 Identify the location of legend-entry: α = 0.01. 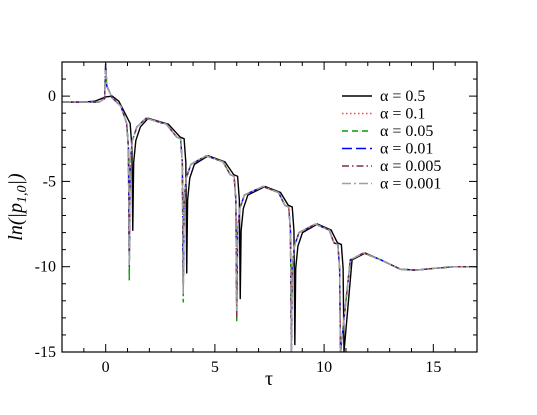
(406, 149).